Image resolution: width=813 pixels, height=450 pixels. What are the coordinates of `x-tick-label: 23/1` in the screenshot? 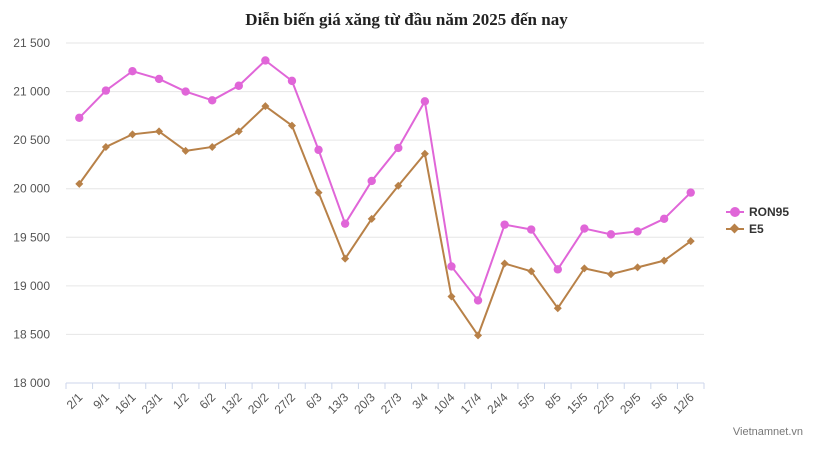 It's located at (152, 403).